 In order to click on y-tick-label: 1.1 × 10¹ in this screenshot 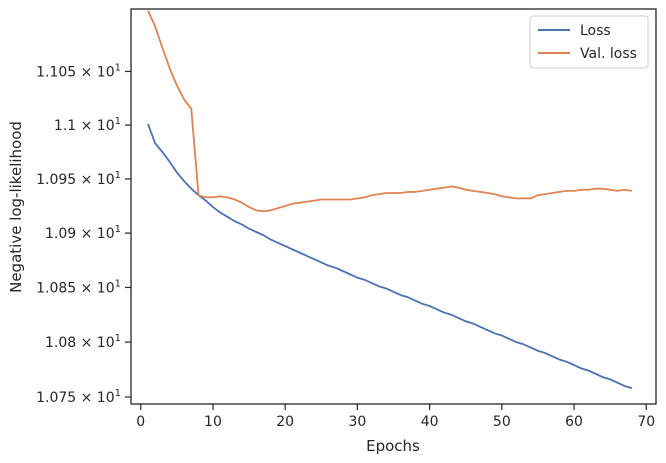, I will do `click(87, 125)`.